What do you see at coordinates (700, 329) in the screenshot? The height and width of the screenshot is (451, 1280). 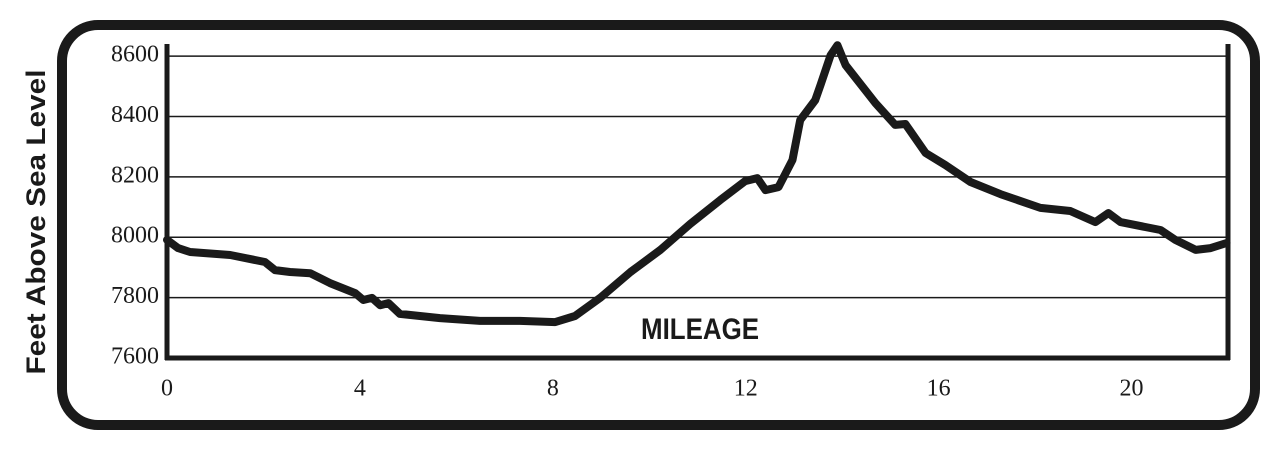 I see `x-axis-label: MILEAGE` at bounding box center [700, 329].